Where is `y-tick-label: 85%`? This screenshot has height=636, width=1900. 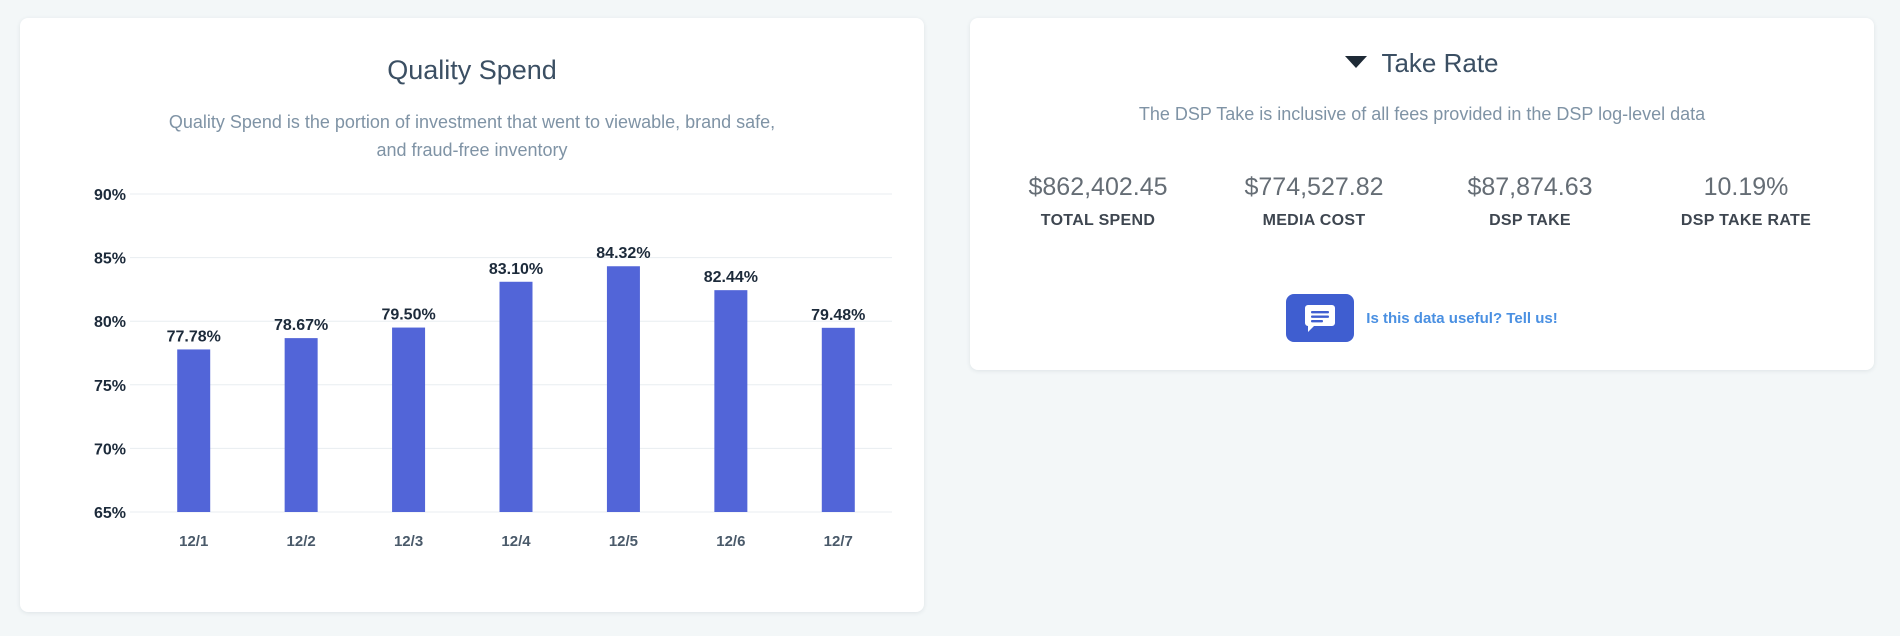 y-tick-label: 85% is located at coordinates (110, 259).